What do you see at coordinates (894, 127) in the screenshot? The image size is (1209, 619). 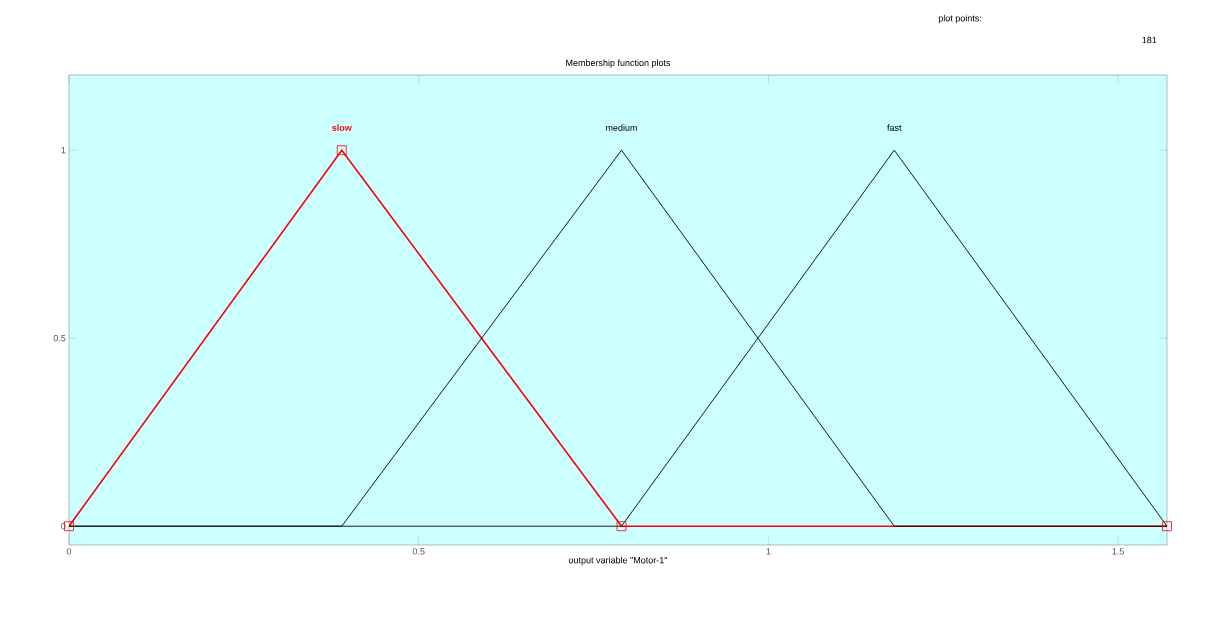 I see `text: fast` at bounding box center [894, 127].